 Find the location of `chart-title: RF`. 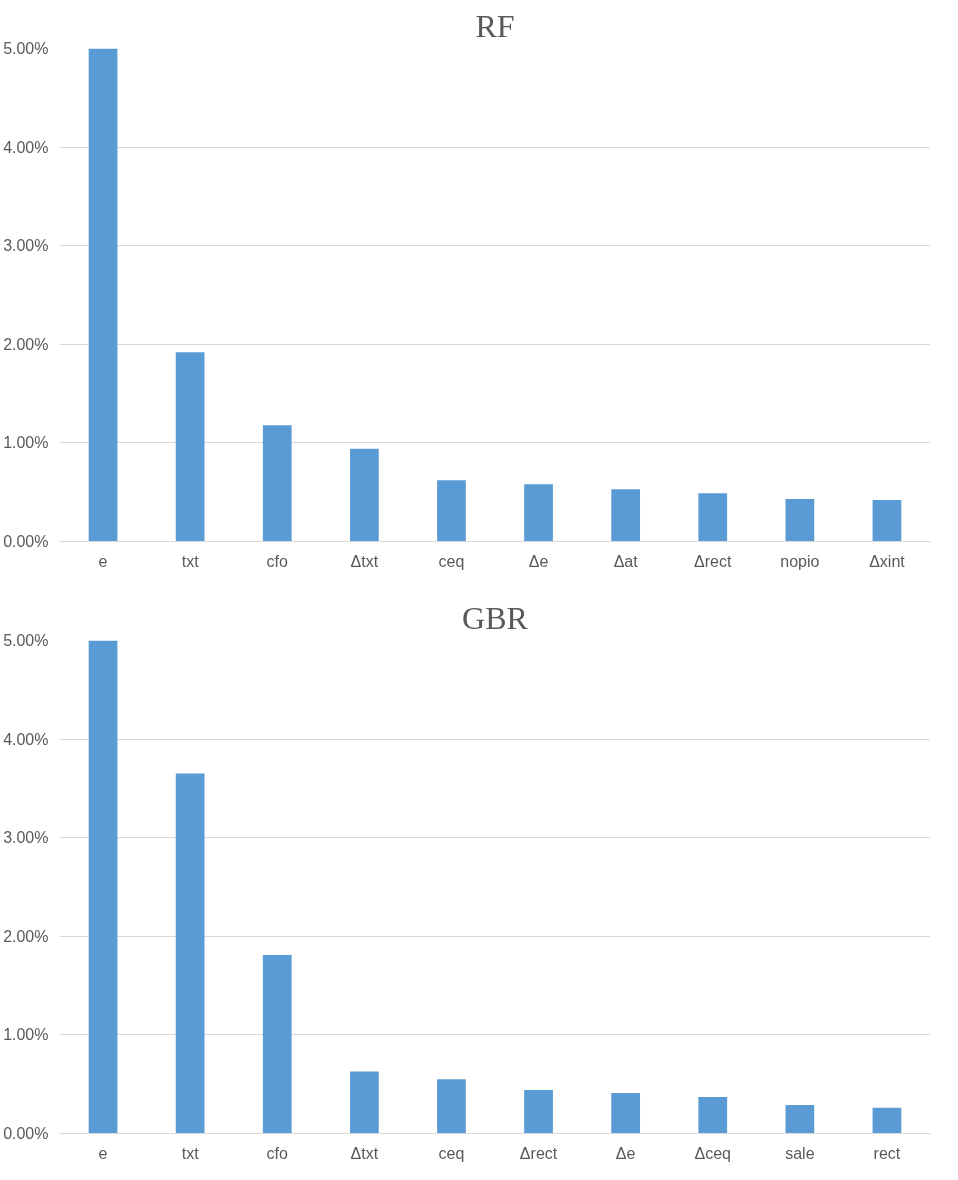

chart-title: RF is located at coordinates (495, 25).